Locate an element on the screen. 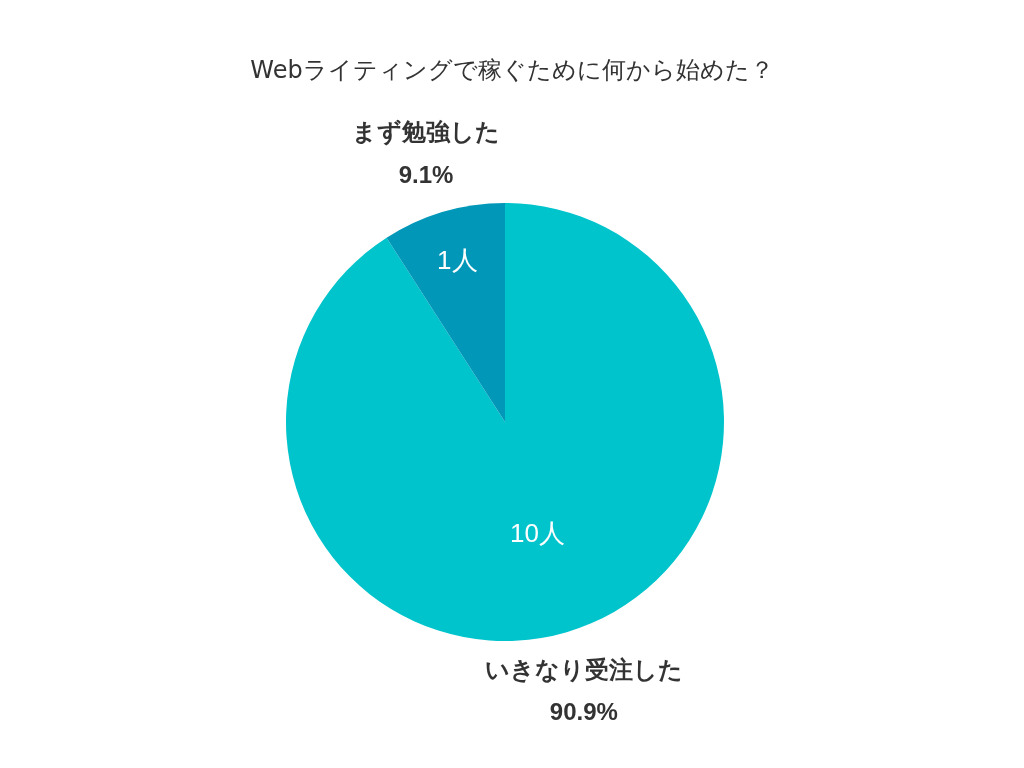 Image resolution: width=1024 pixels, height=768 pixels. slice-label: まず勉強した is located at coordinates (426, 132).